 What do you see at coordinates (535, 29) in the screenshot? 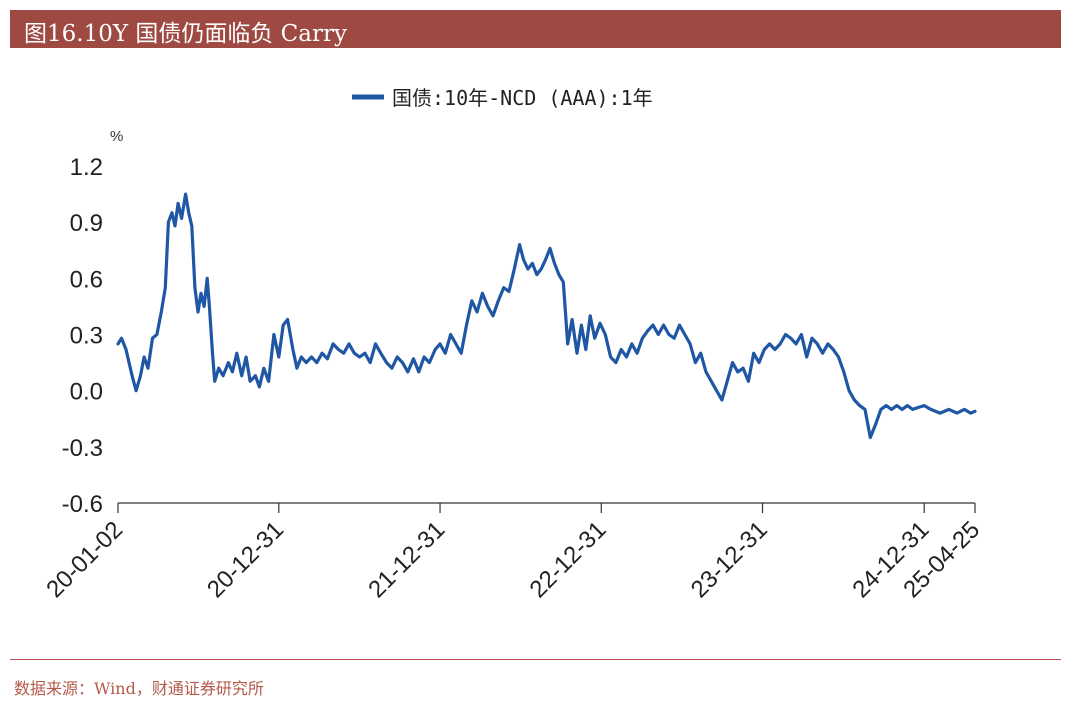
I see `chart-title-bar: 图16.10Y 国债仍面临负 Carry` at bounding box center [535, 29].